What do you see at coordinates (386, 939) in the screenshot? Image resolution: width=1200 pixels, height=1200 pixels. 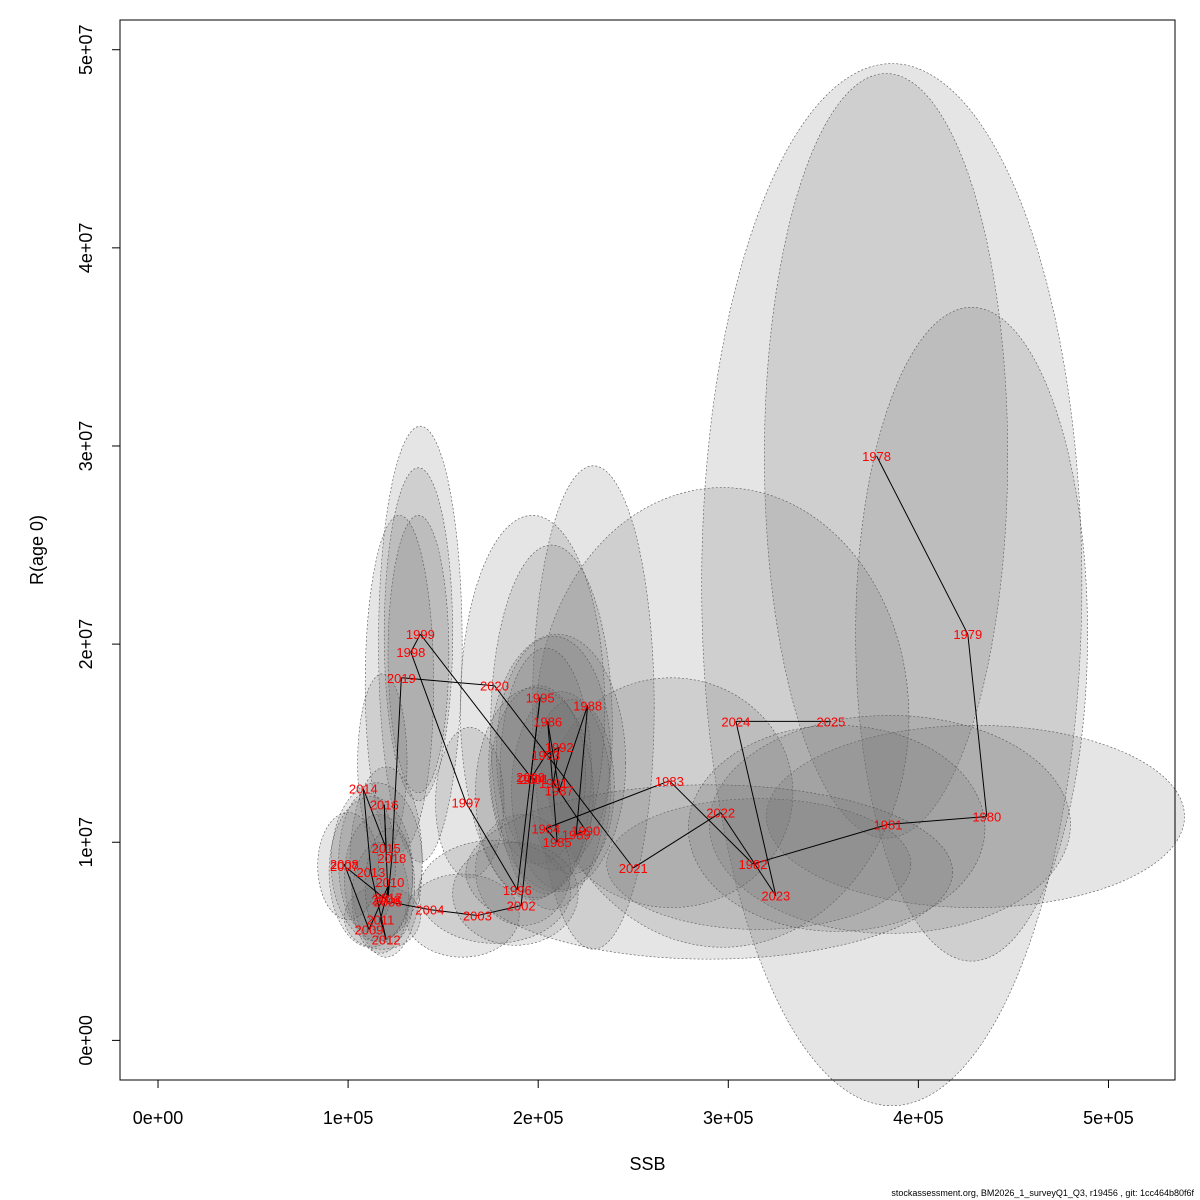 I see `year-label-2012: 2012` at bounding box center [386, 939].